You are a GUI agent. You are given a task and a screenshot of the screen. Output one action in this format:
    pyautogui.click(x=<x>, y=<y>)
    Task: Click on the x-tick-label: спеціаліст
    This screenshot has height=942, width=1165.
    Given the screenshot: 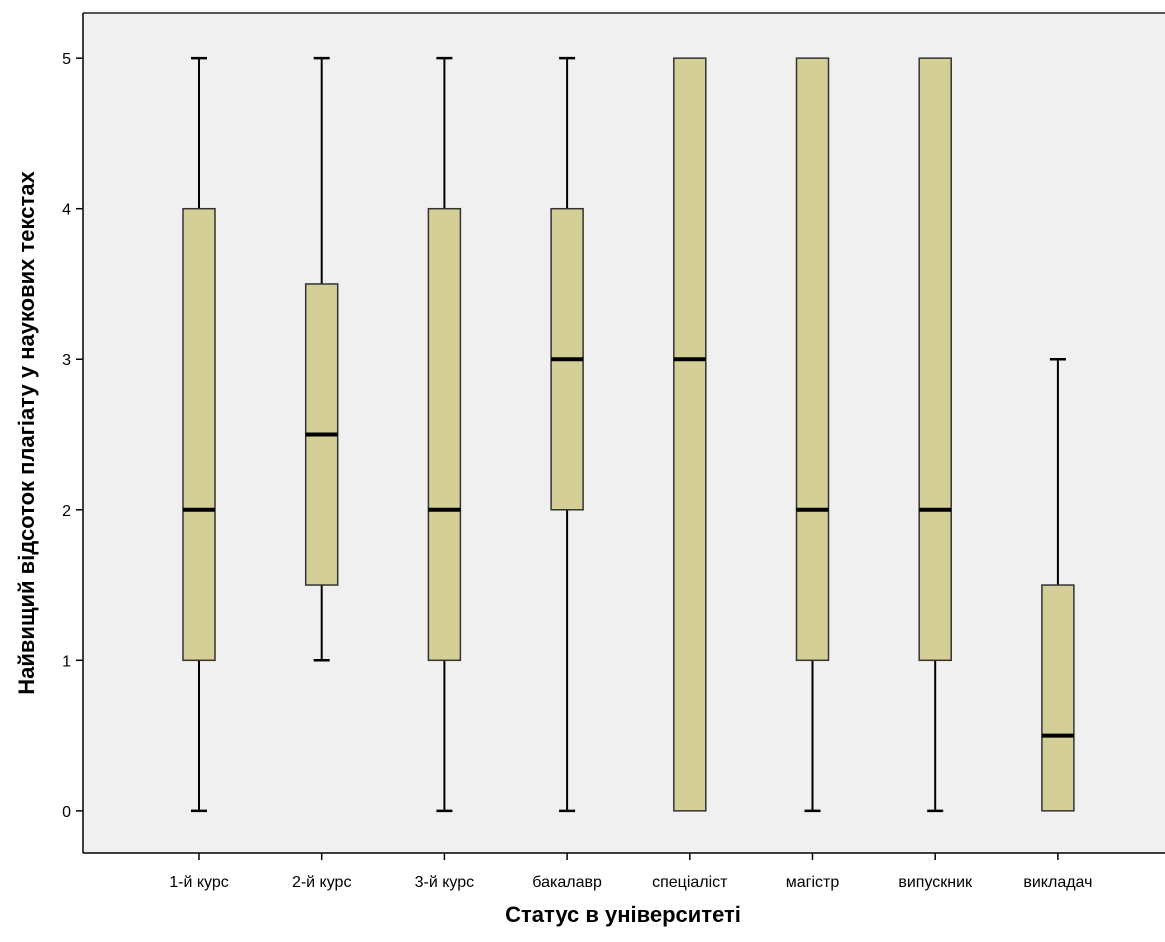 What is the action you would take?
    pyautogui.click(x=690, y=882)
    